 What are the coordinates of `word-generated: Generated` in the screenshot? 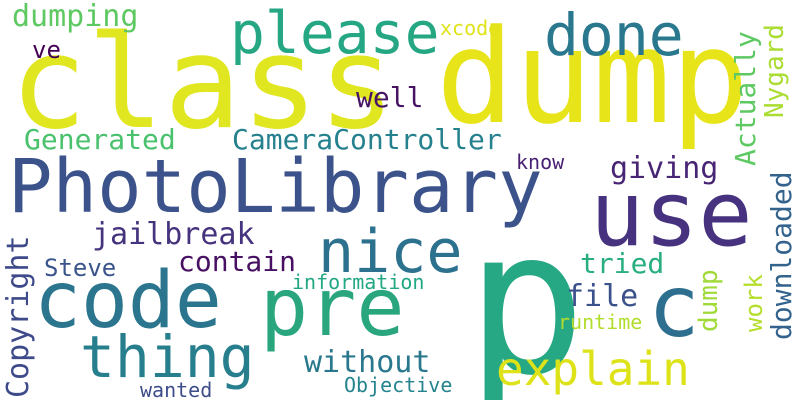 It's located at (100, 139).